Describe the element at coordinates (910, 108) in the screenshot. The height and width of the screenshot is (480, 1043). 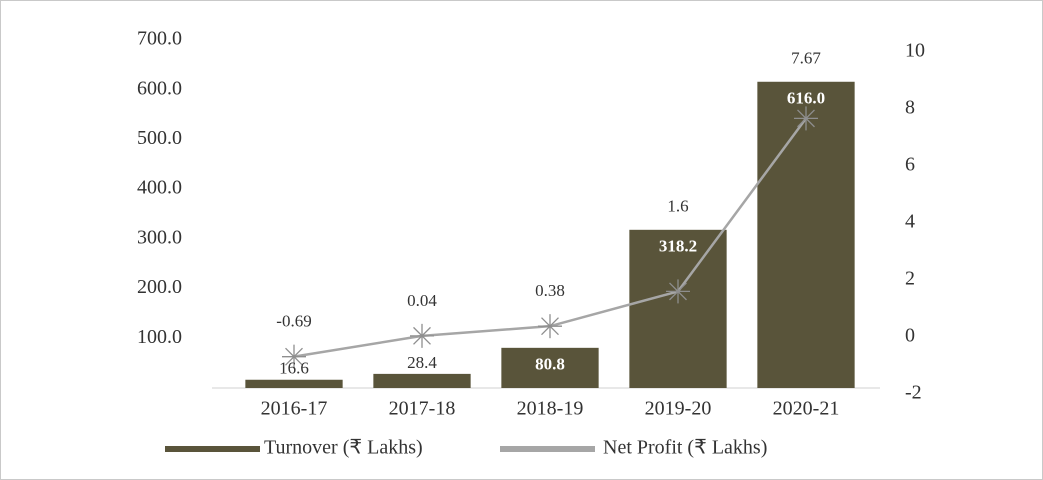
I see `y2-tick-label: 8` at that location.